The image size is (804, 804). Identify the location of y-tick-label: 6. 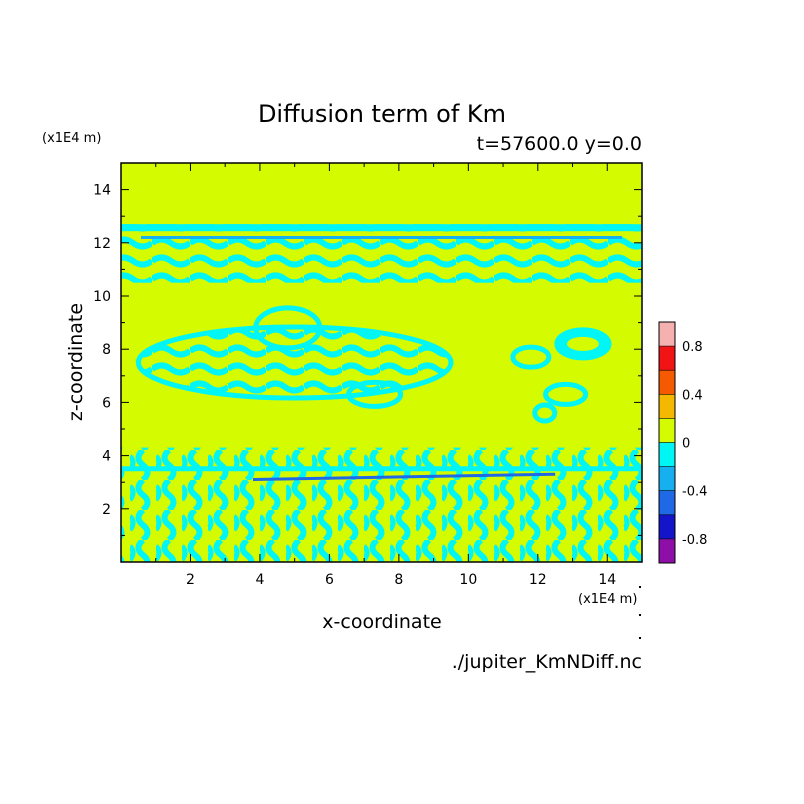
(106, 403).